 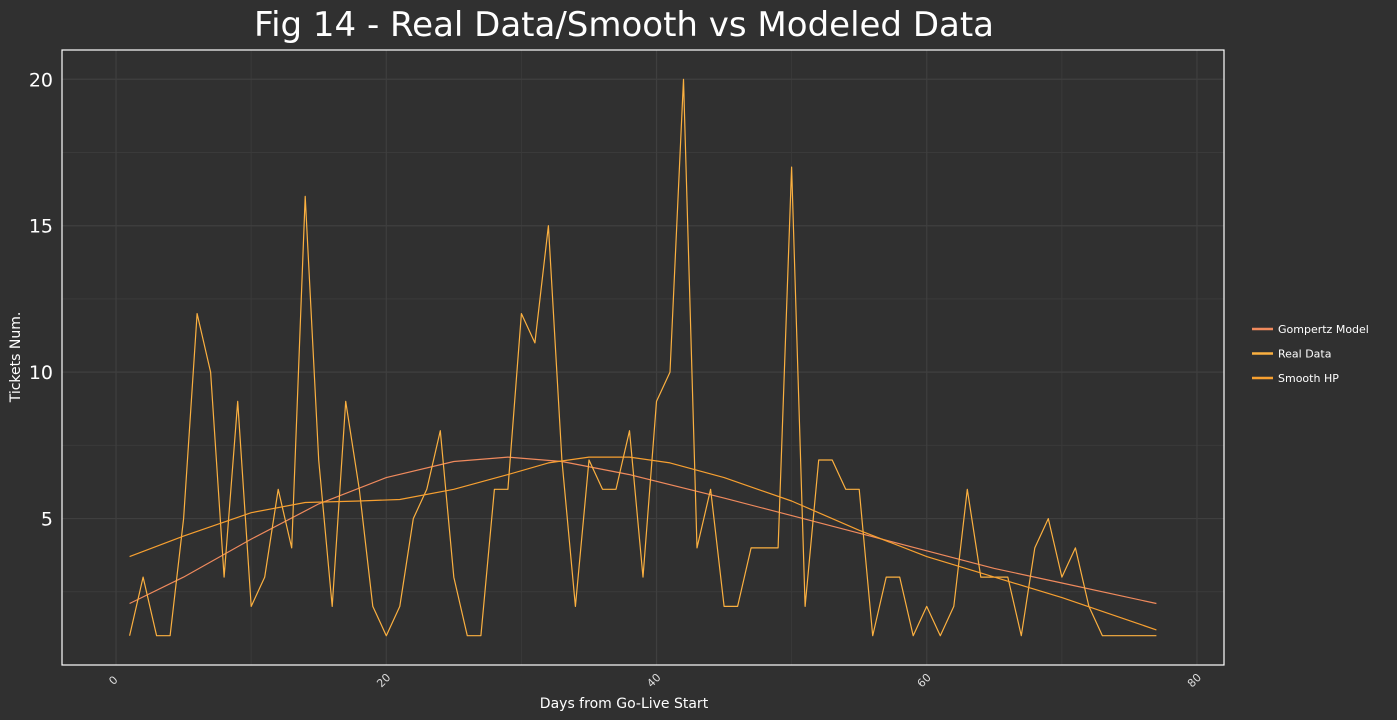 I want to click on x-axis: 0 20 40 60 80, so click(x=656, y=680).